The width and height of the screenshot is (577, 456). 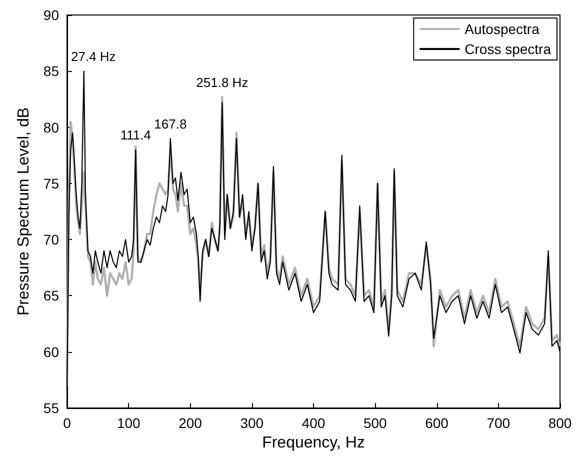 What do you see at coordinates (51, 183) in the screenshot?
I see `y-tick-label: 75` at bounding box center [51, 183].